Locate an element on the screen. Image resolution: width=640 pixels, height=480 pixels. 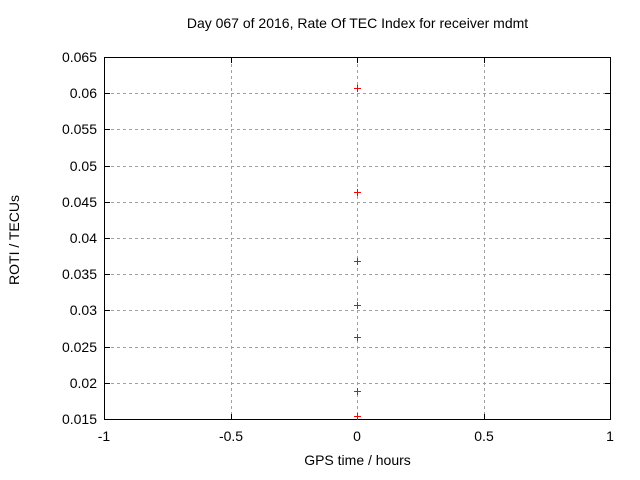
x-tick-label: 1 is located at coordinates (610, 436).